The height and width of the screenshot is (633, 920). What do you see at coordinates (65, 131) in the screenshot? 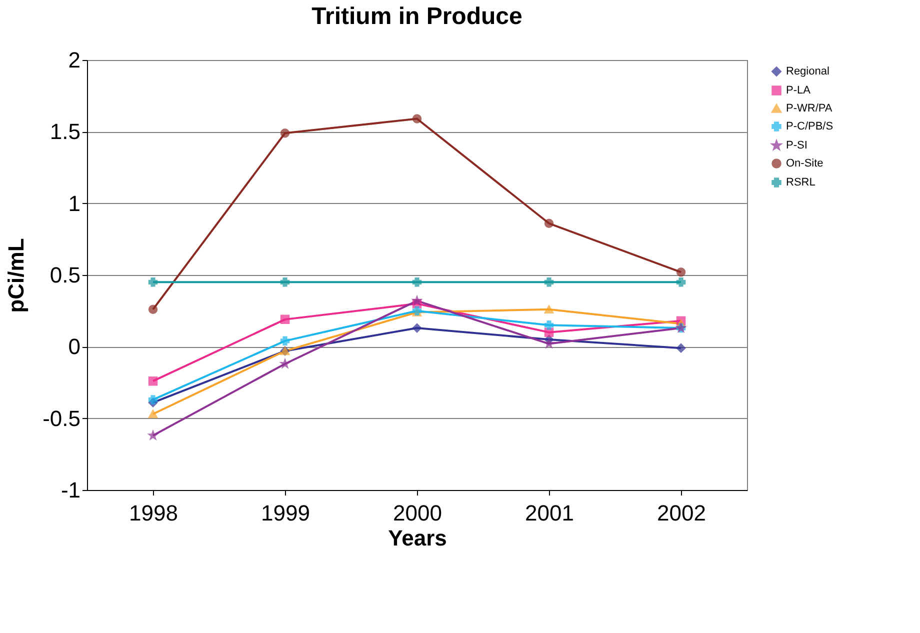
I see `y-tick-label: 1.5` at bounding box center [65, 131].